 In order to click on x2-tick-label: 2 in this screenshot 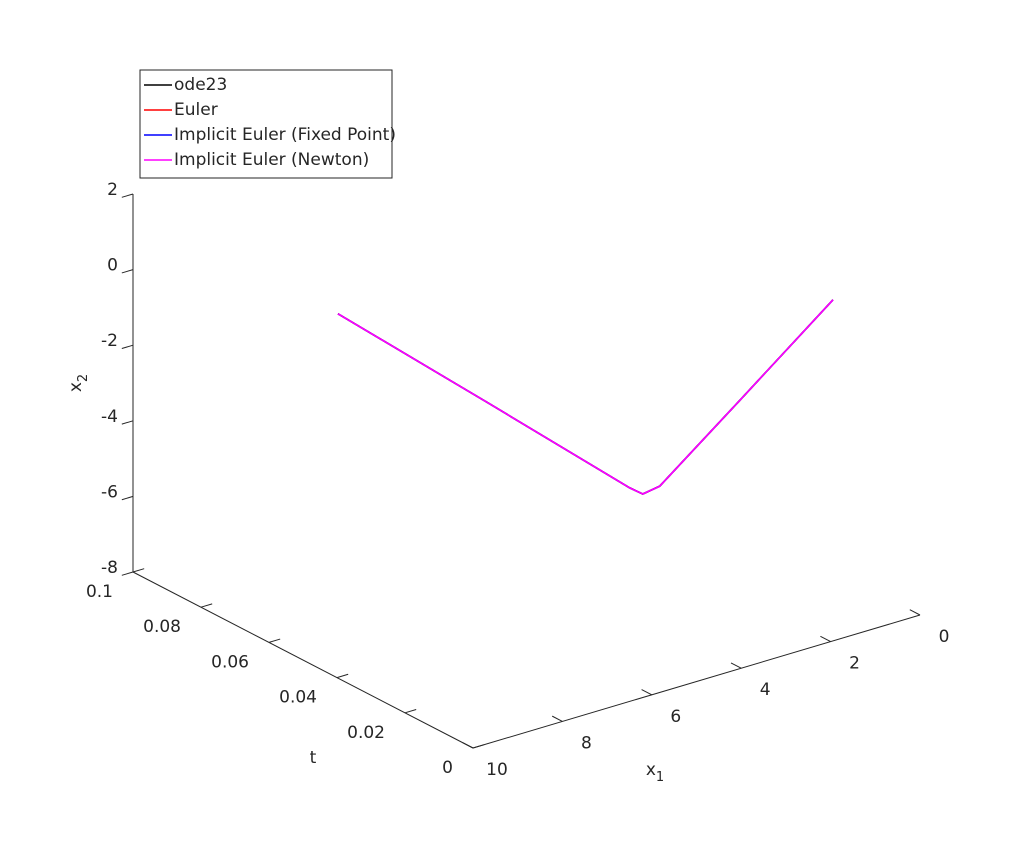, I will do `click(112, 190)`.